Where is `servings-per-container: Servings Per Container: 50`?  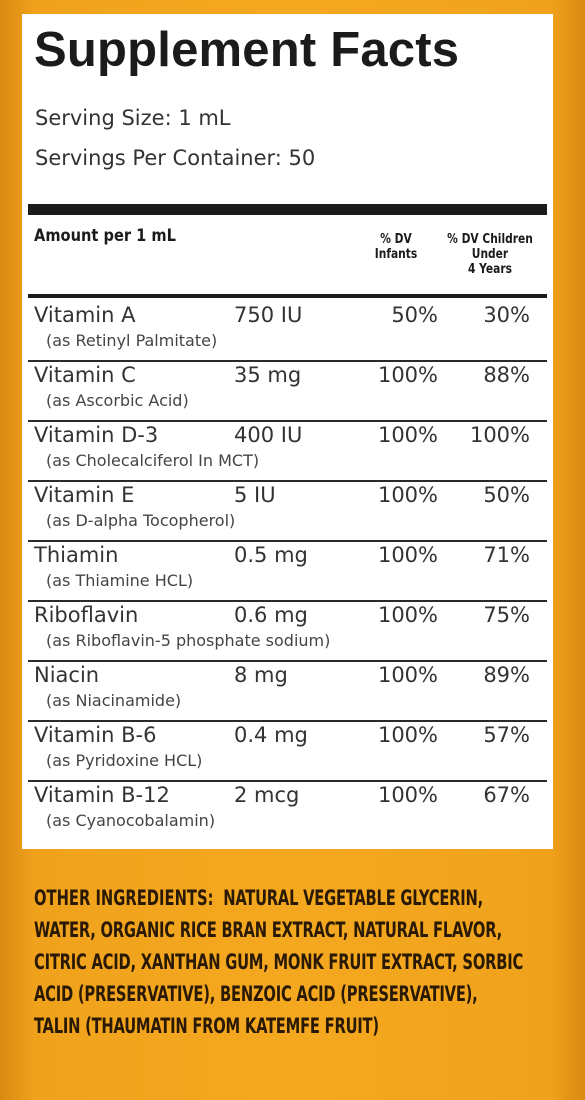 servings-per-container: Servings Per Container: 50 is located at coordinates (175, 158).